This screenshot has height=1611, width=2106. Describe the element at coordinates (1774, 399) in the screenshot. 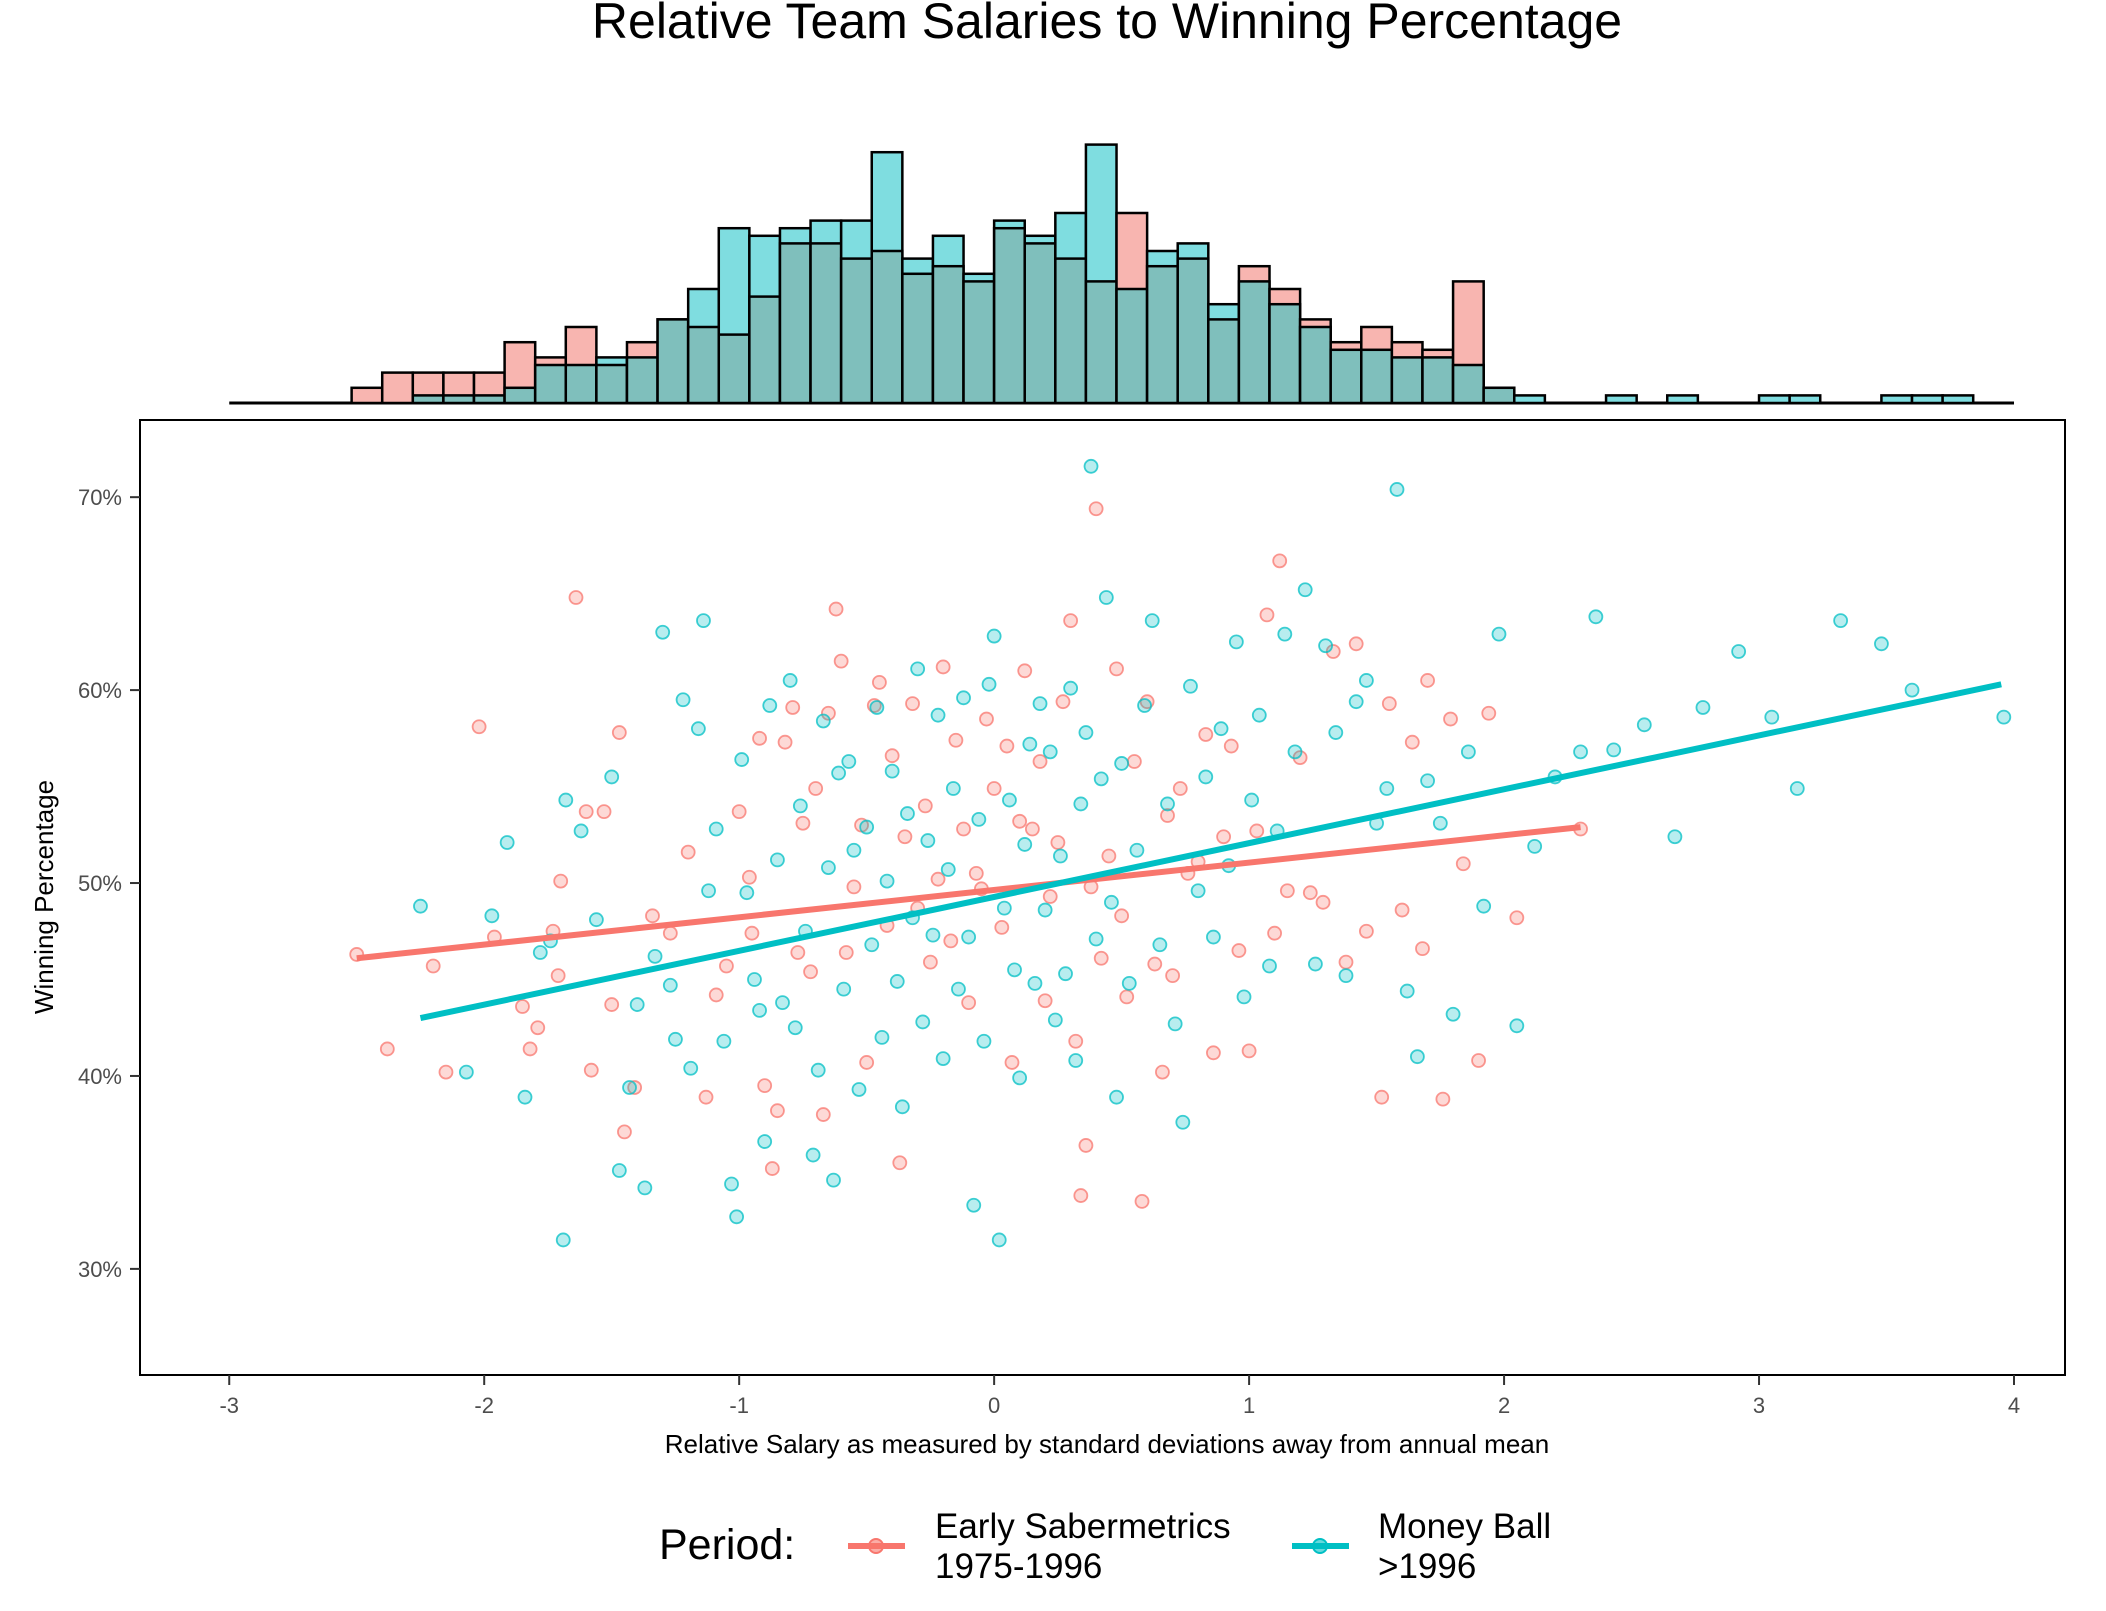

I see `histogram-bar-moneyball` at that location.